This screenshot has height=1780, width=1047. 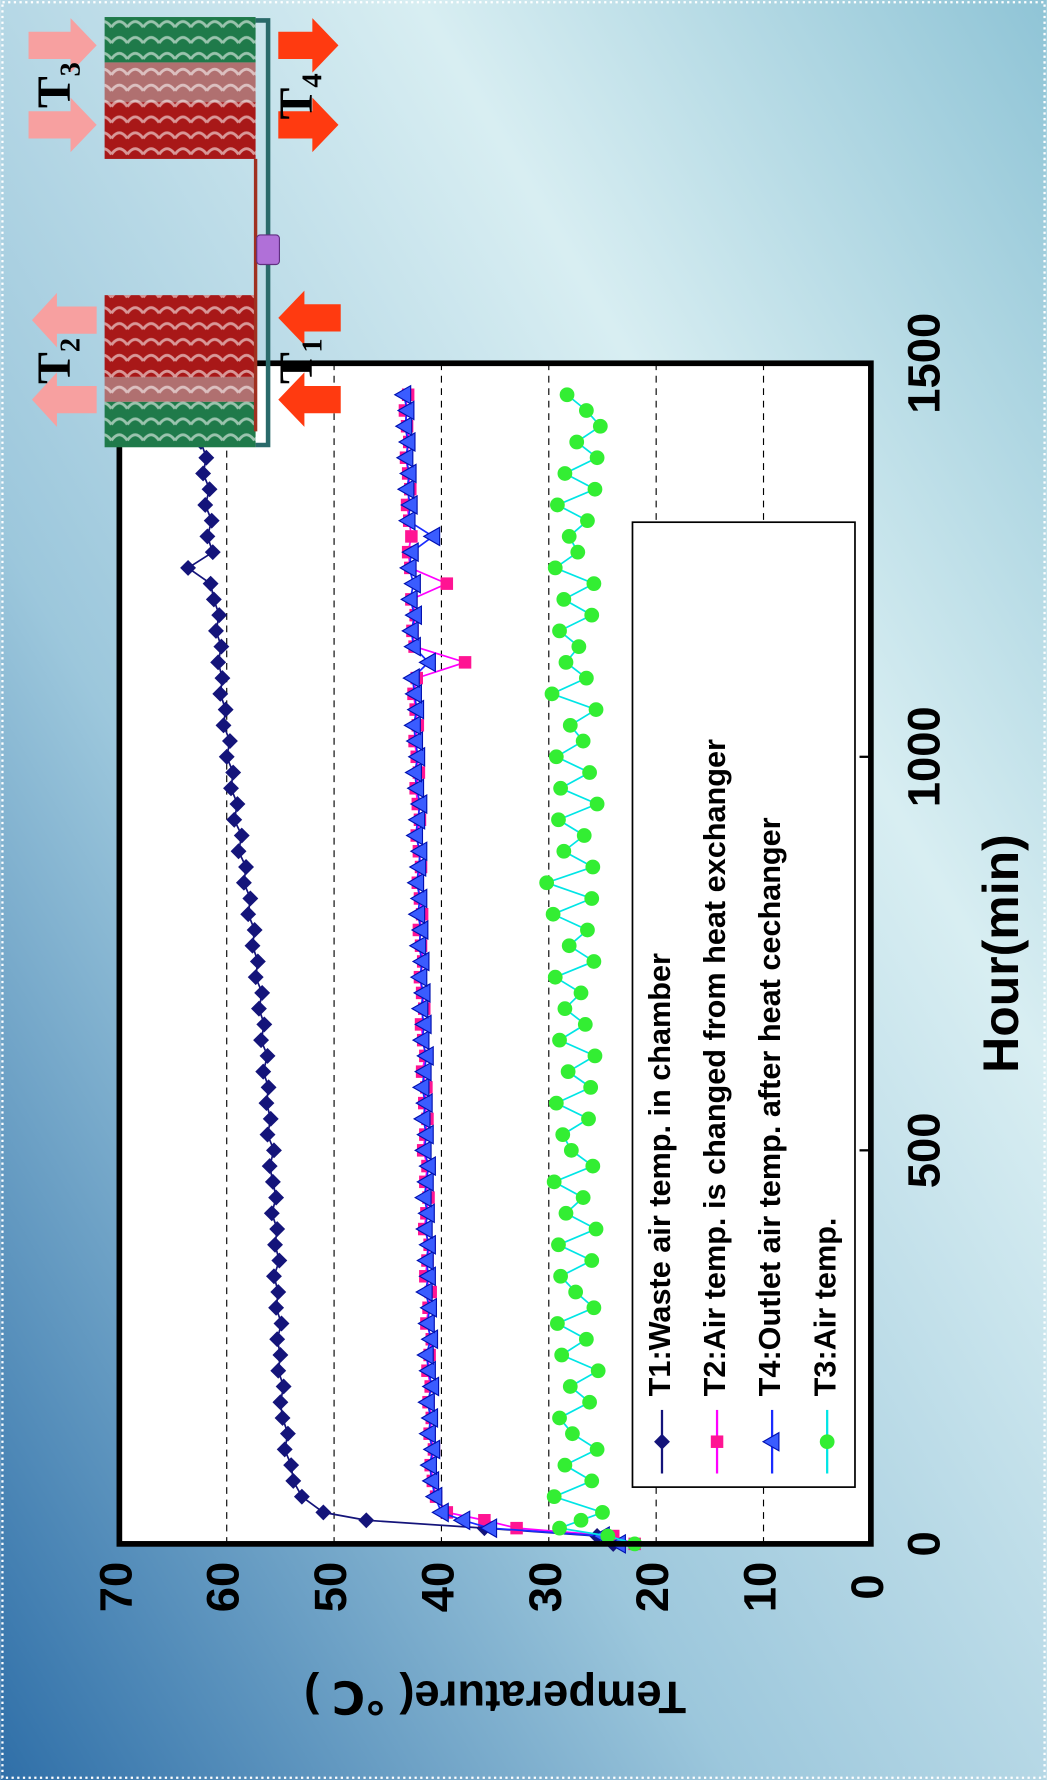 What do you see at coordinates (545, 1587) in the screenshot?
I see `y-tick-label: 30` at bounding box center [545, 1587].